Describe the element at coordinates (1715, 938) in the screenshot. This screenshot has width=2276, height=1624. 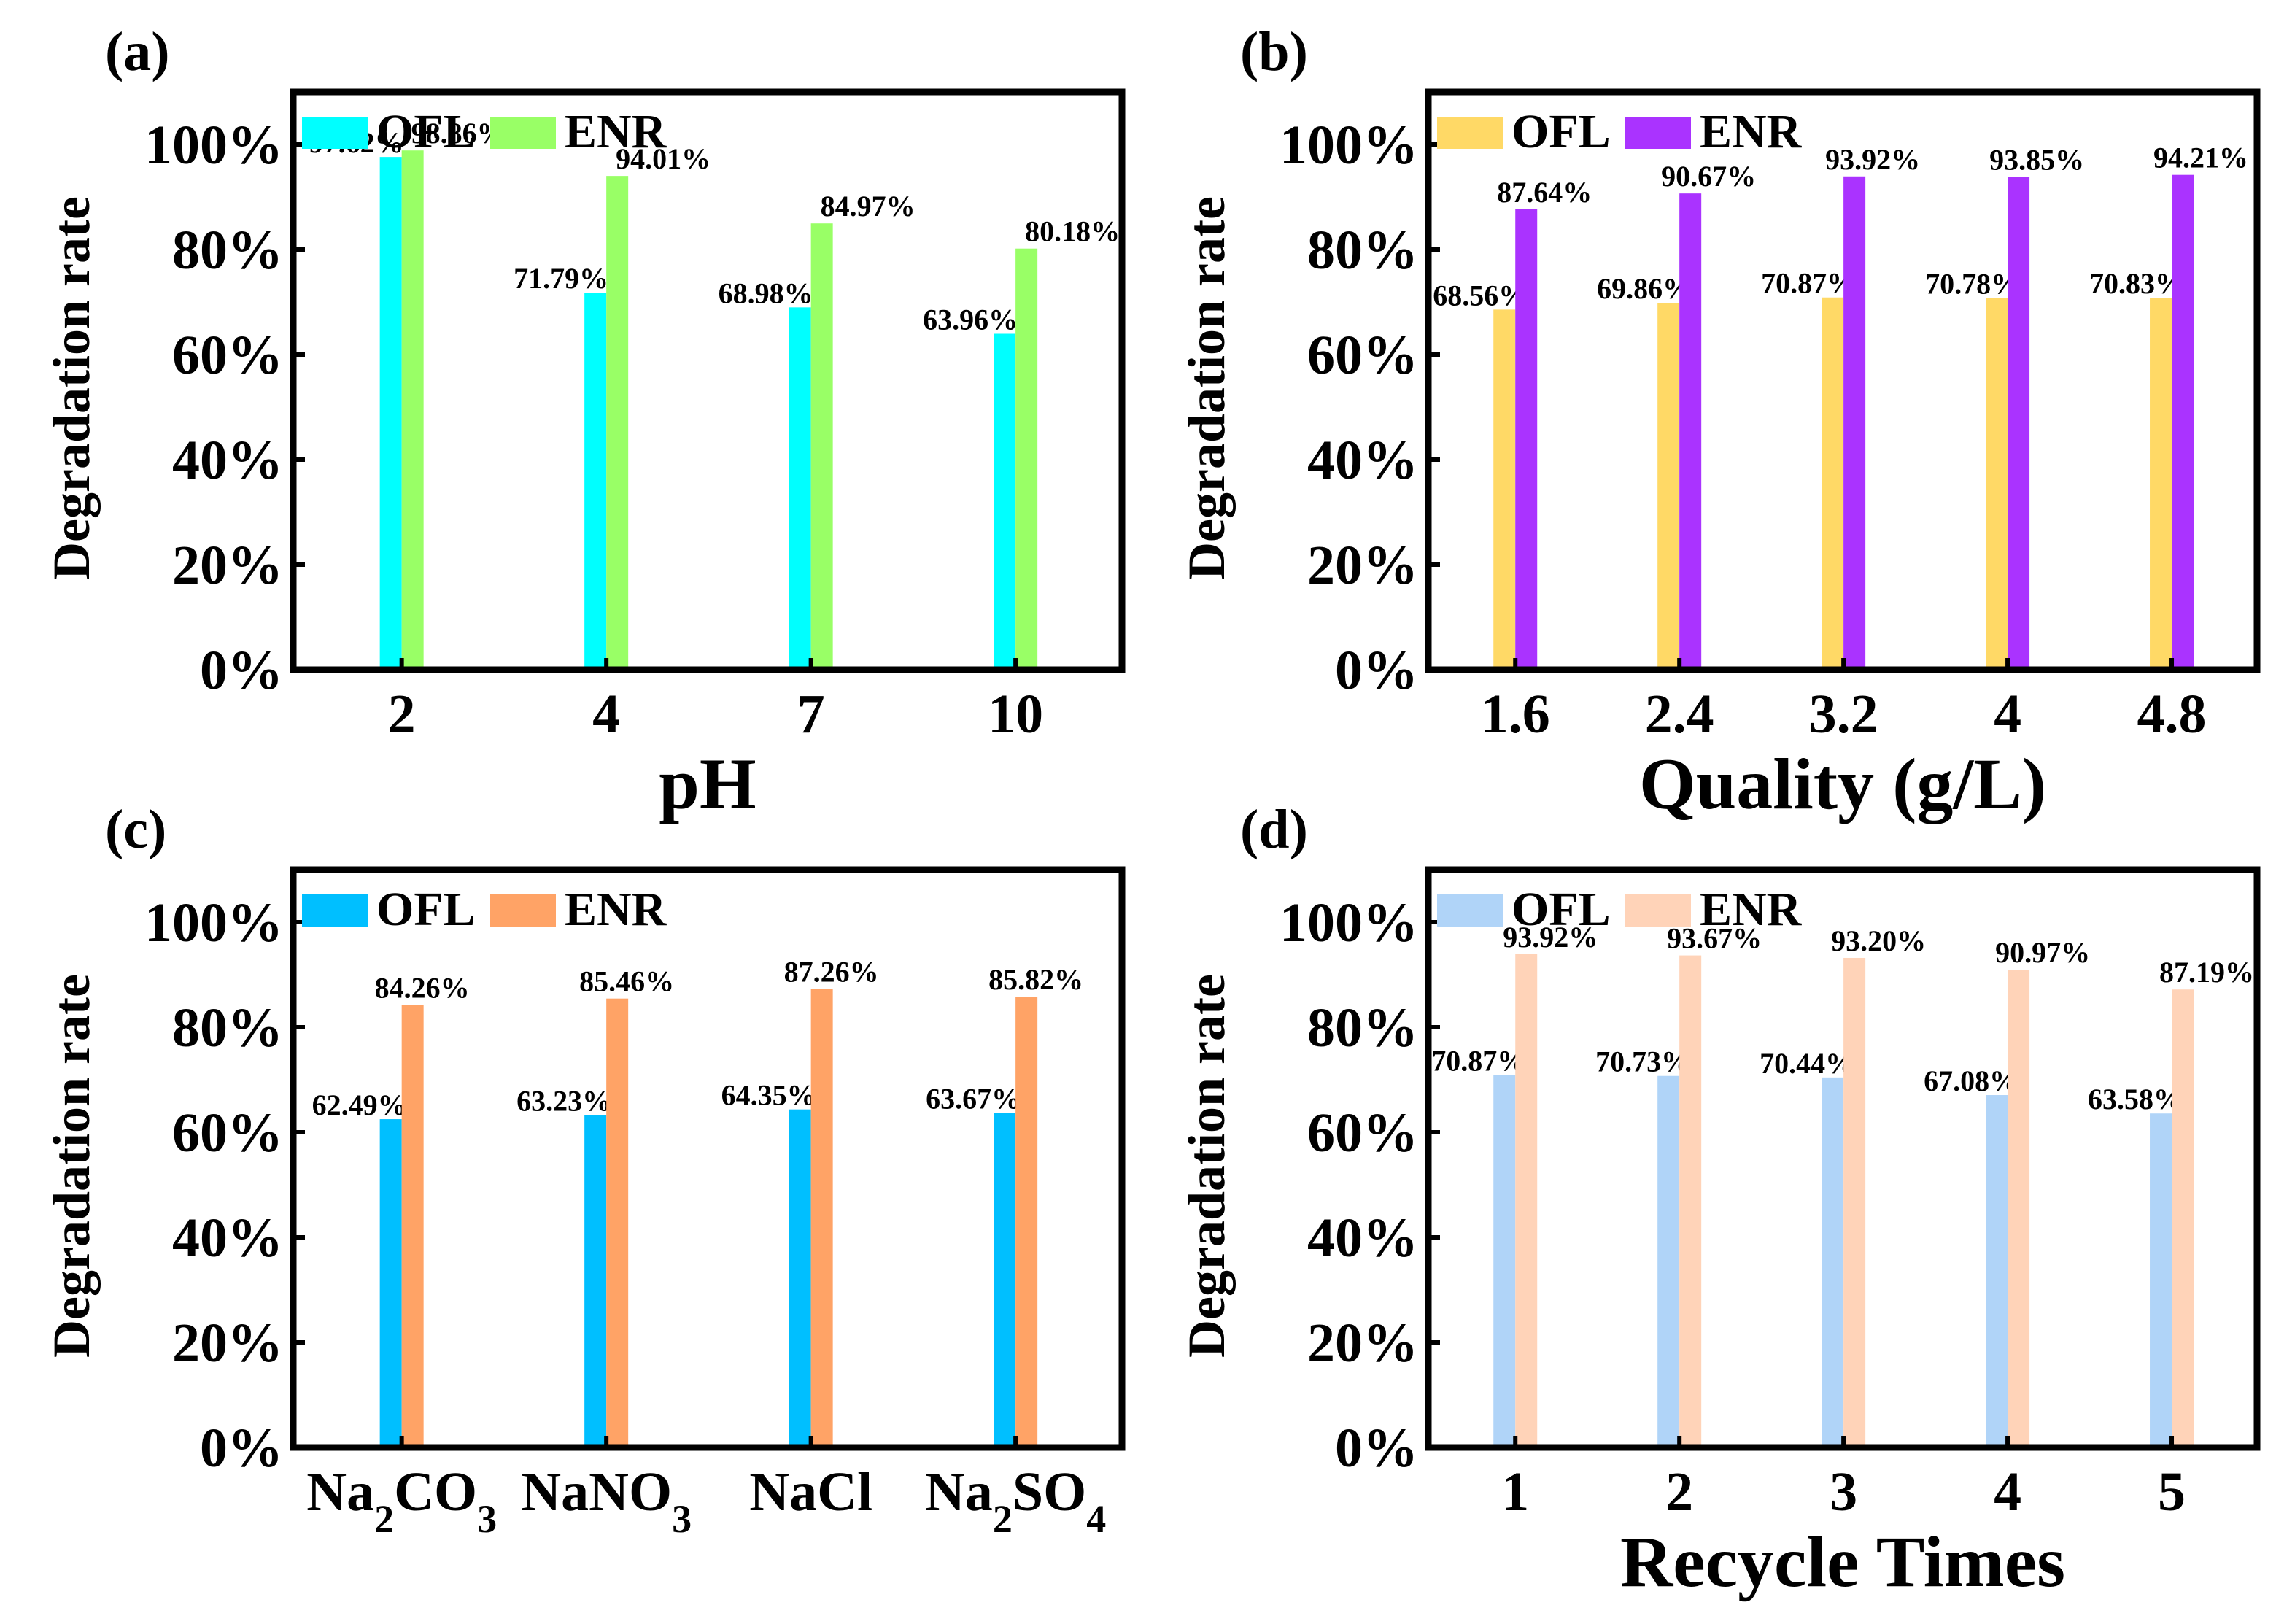
I see `data-label-enr: 93.67%` at that location.